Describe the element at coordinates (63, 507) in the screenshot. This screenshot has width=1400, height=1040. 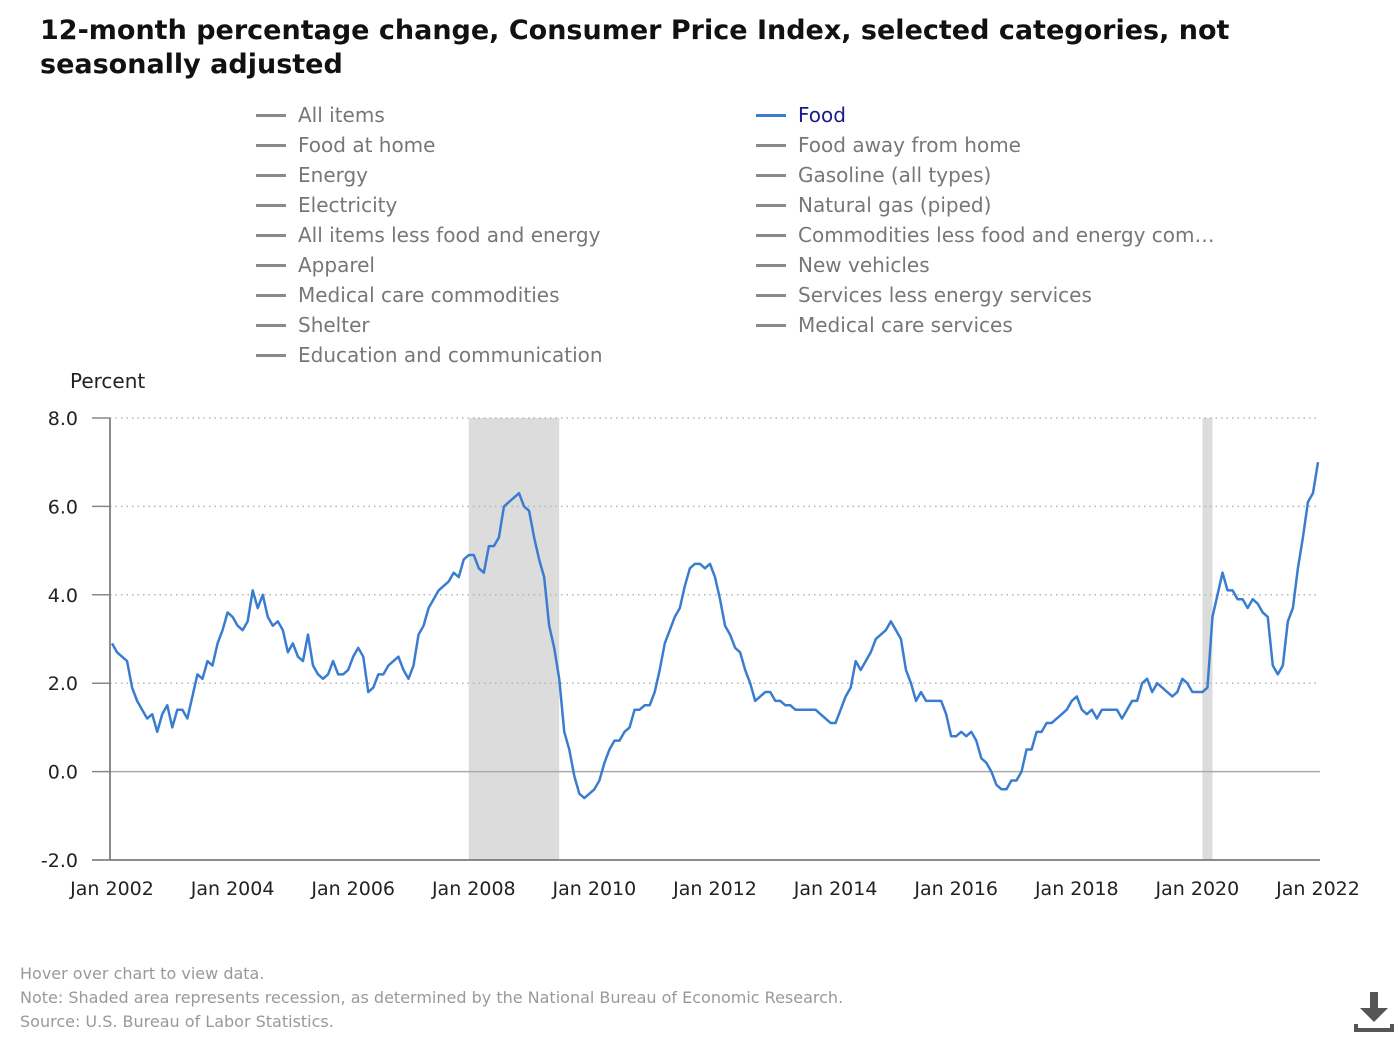
I see `y-tick-label: 6.0` at that location.